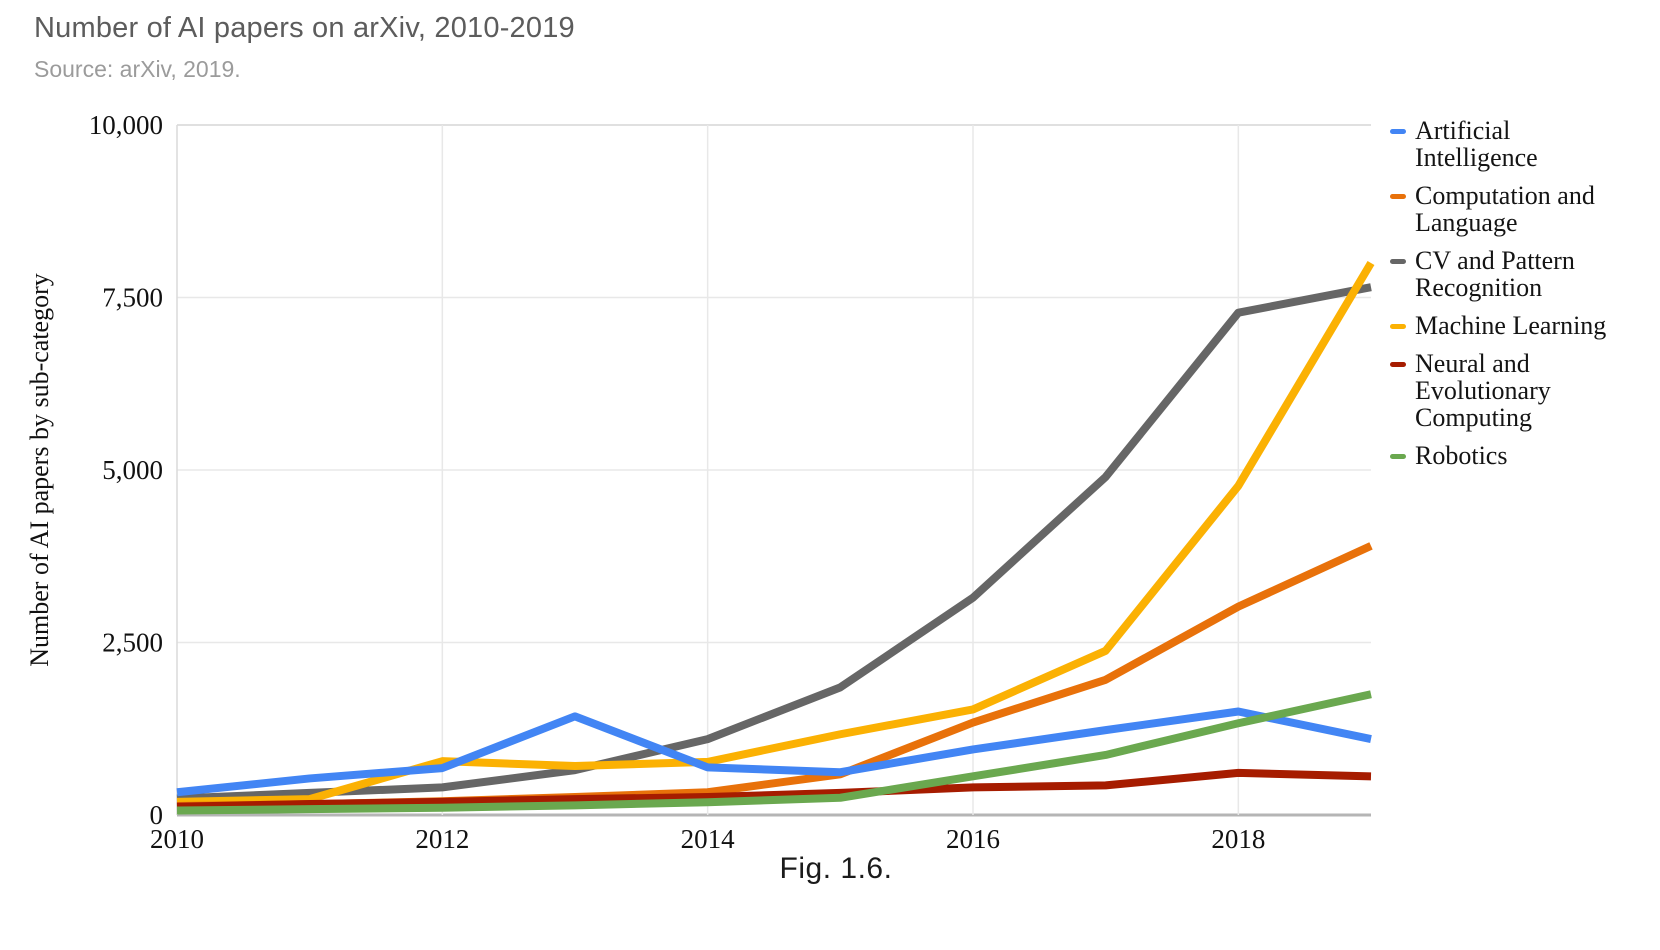  Describe the element at coordinates (1505, 209) in the screenshot. I see `legend-label: Computation and Language` at that location.